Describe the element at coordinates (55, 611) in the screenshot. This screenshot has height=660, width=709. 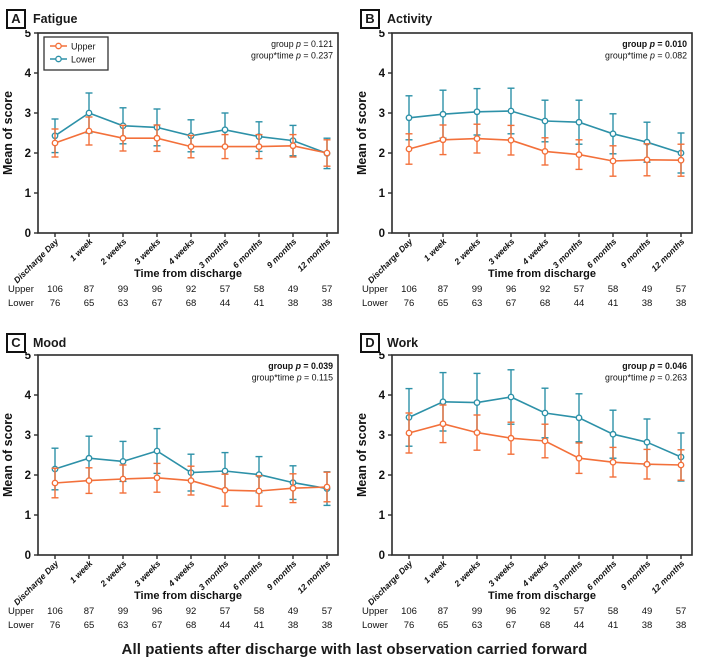
I see `counts-value: 106` at that location.